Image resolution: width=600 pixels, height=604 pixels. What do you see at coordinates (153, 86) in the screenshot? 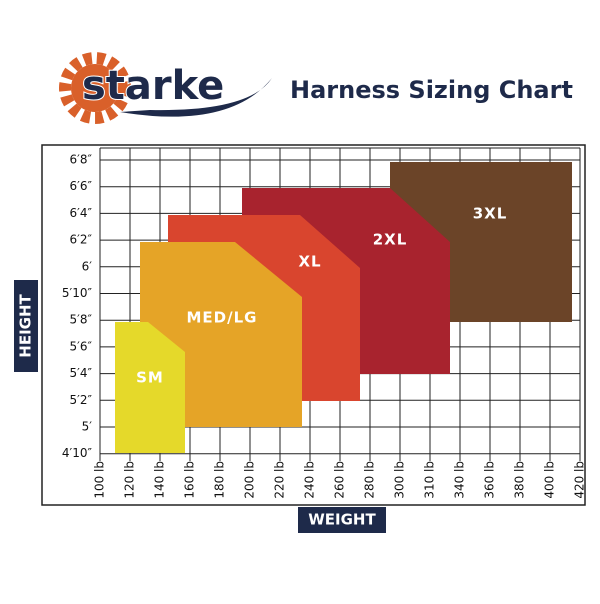
I see `brand: starke` at bounding box center [153, 86].